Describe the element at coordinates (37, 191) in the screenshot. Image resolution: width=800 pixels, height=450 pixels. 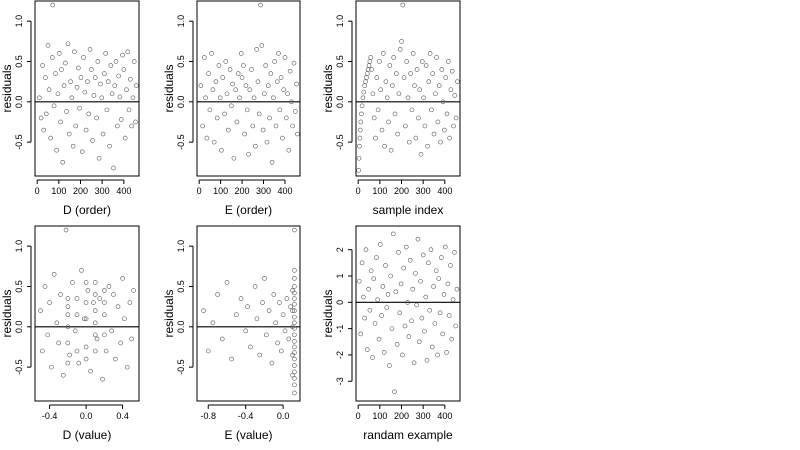
I see `chart-1-x-tick-label-1: 0` at that location.